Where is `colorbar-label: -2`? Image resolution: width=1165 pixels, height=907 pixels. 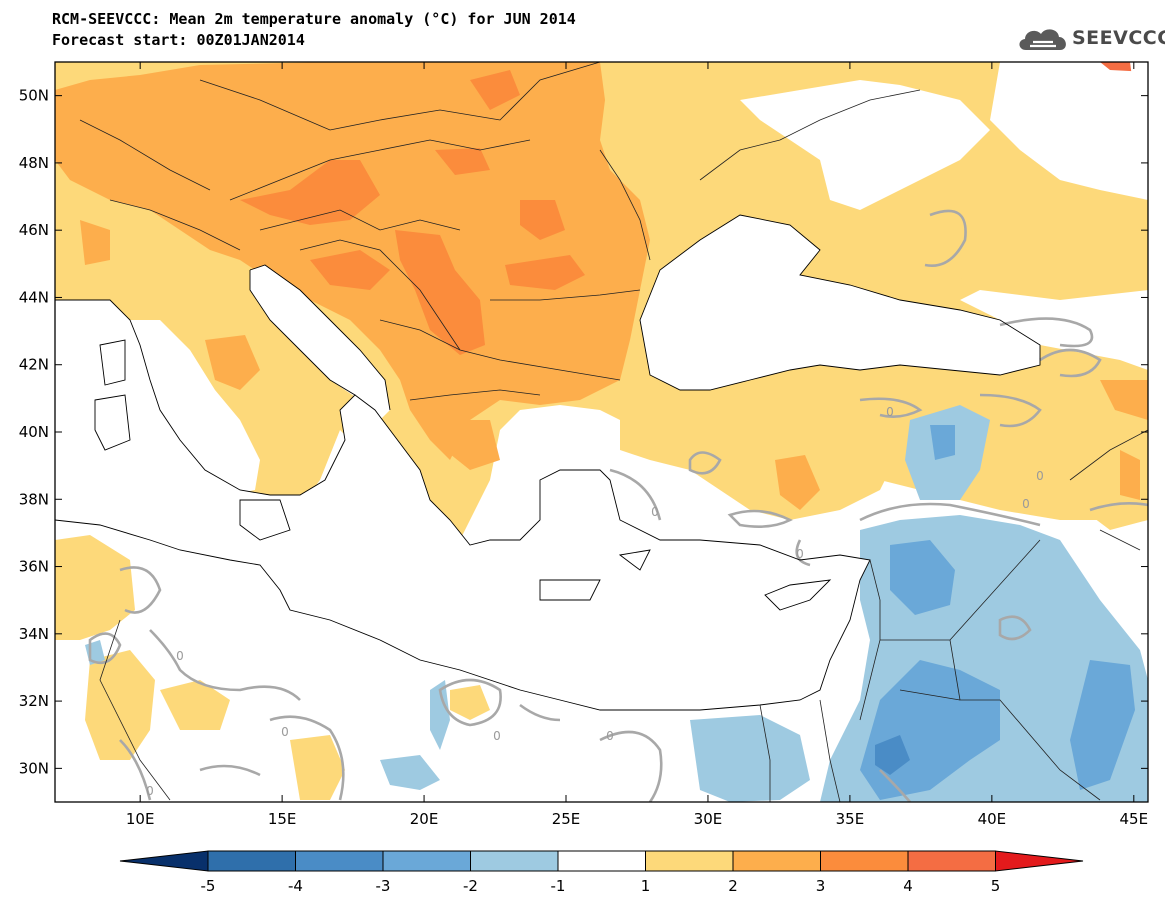 colorbar-label: -2 is located at coordinates (470, 886).